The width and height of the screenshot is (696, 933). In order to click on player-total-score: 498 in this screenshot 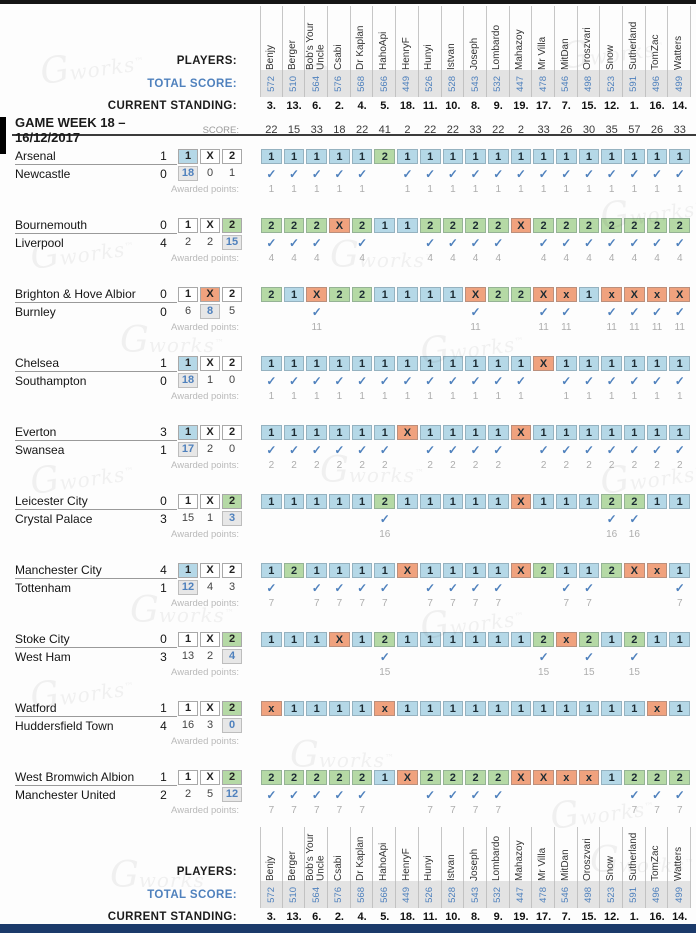, I will do `click(588, 894)`.